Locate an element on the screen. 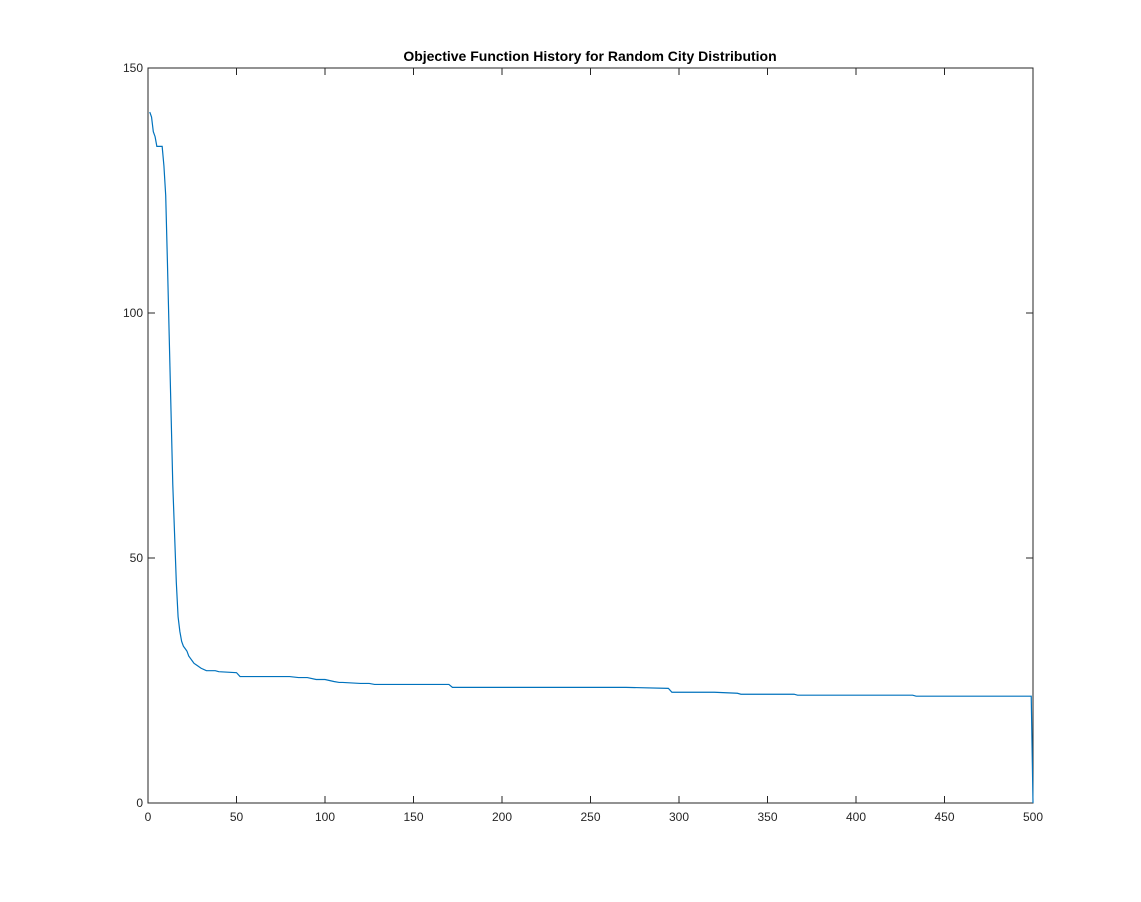 The height and width of the screenshot is (902, 1141). x-tick-label: 0 is located at coordinates (148, 817).